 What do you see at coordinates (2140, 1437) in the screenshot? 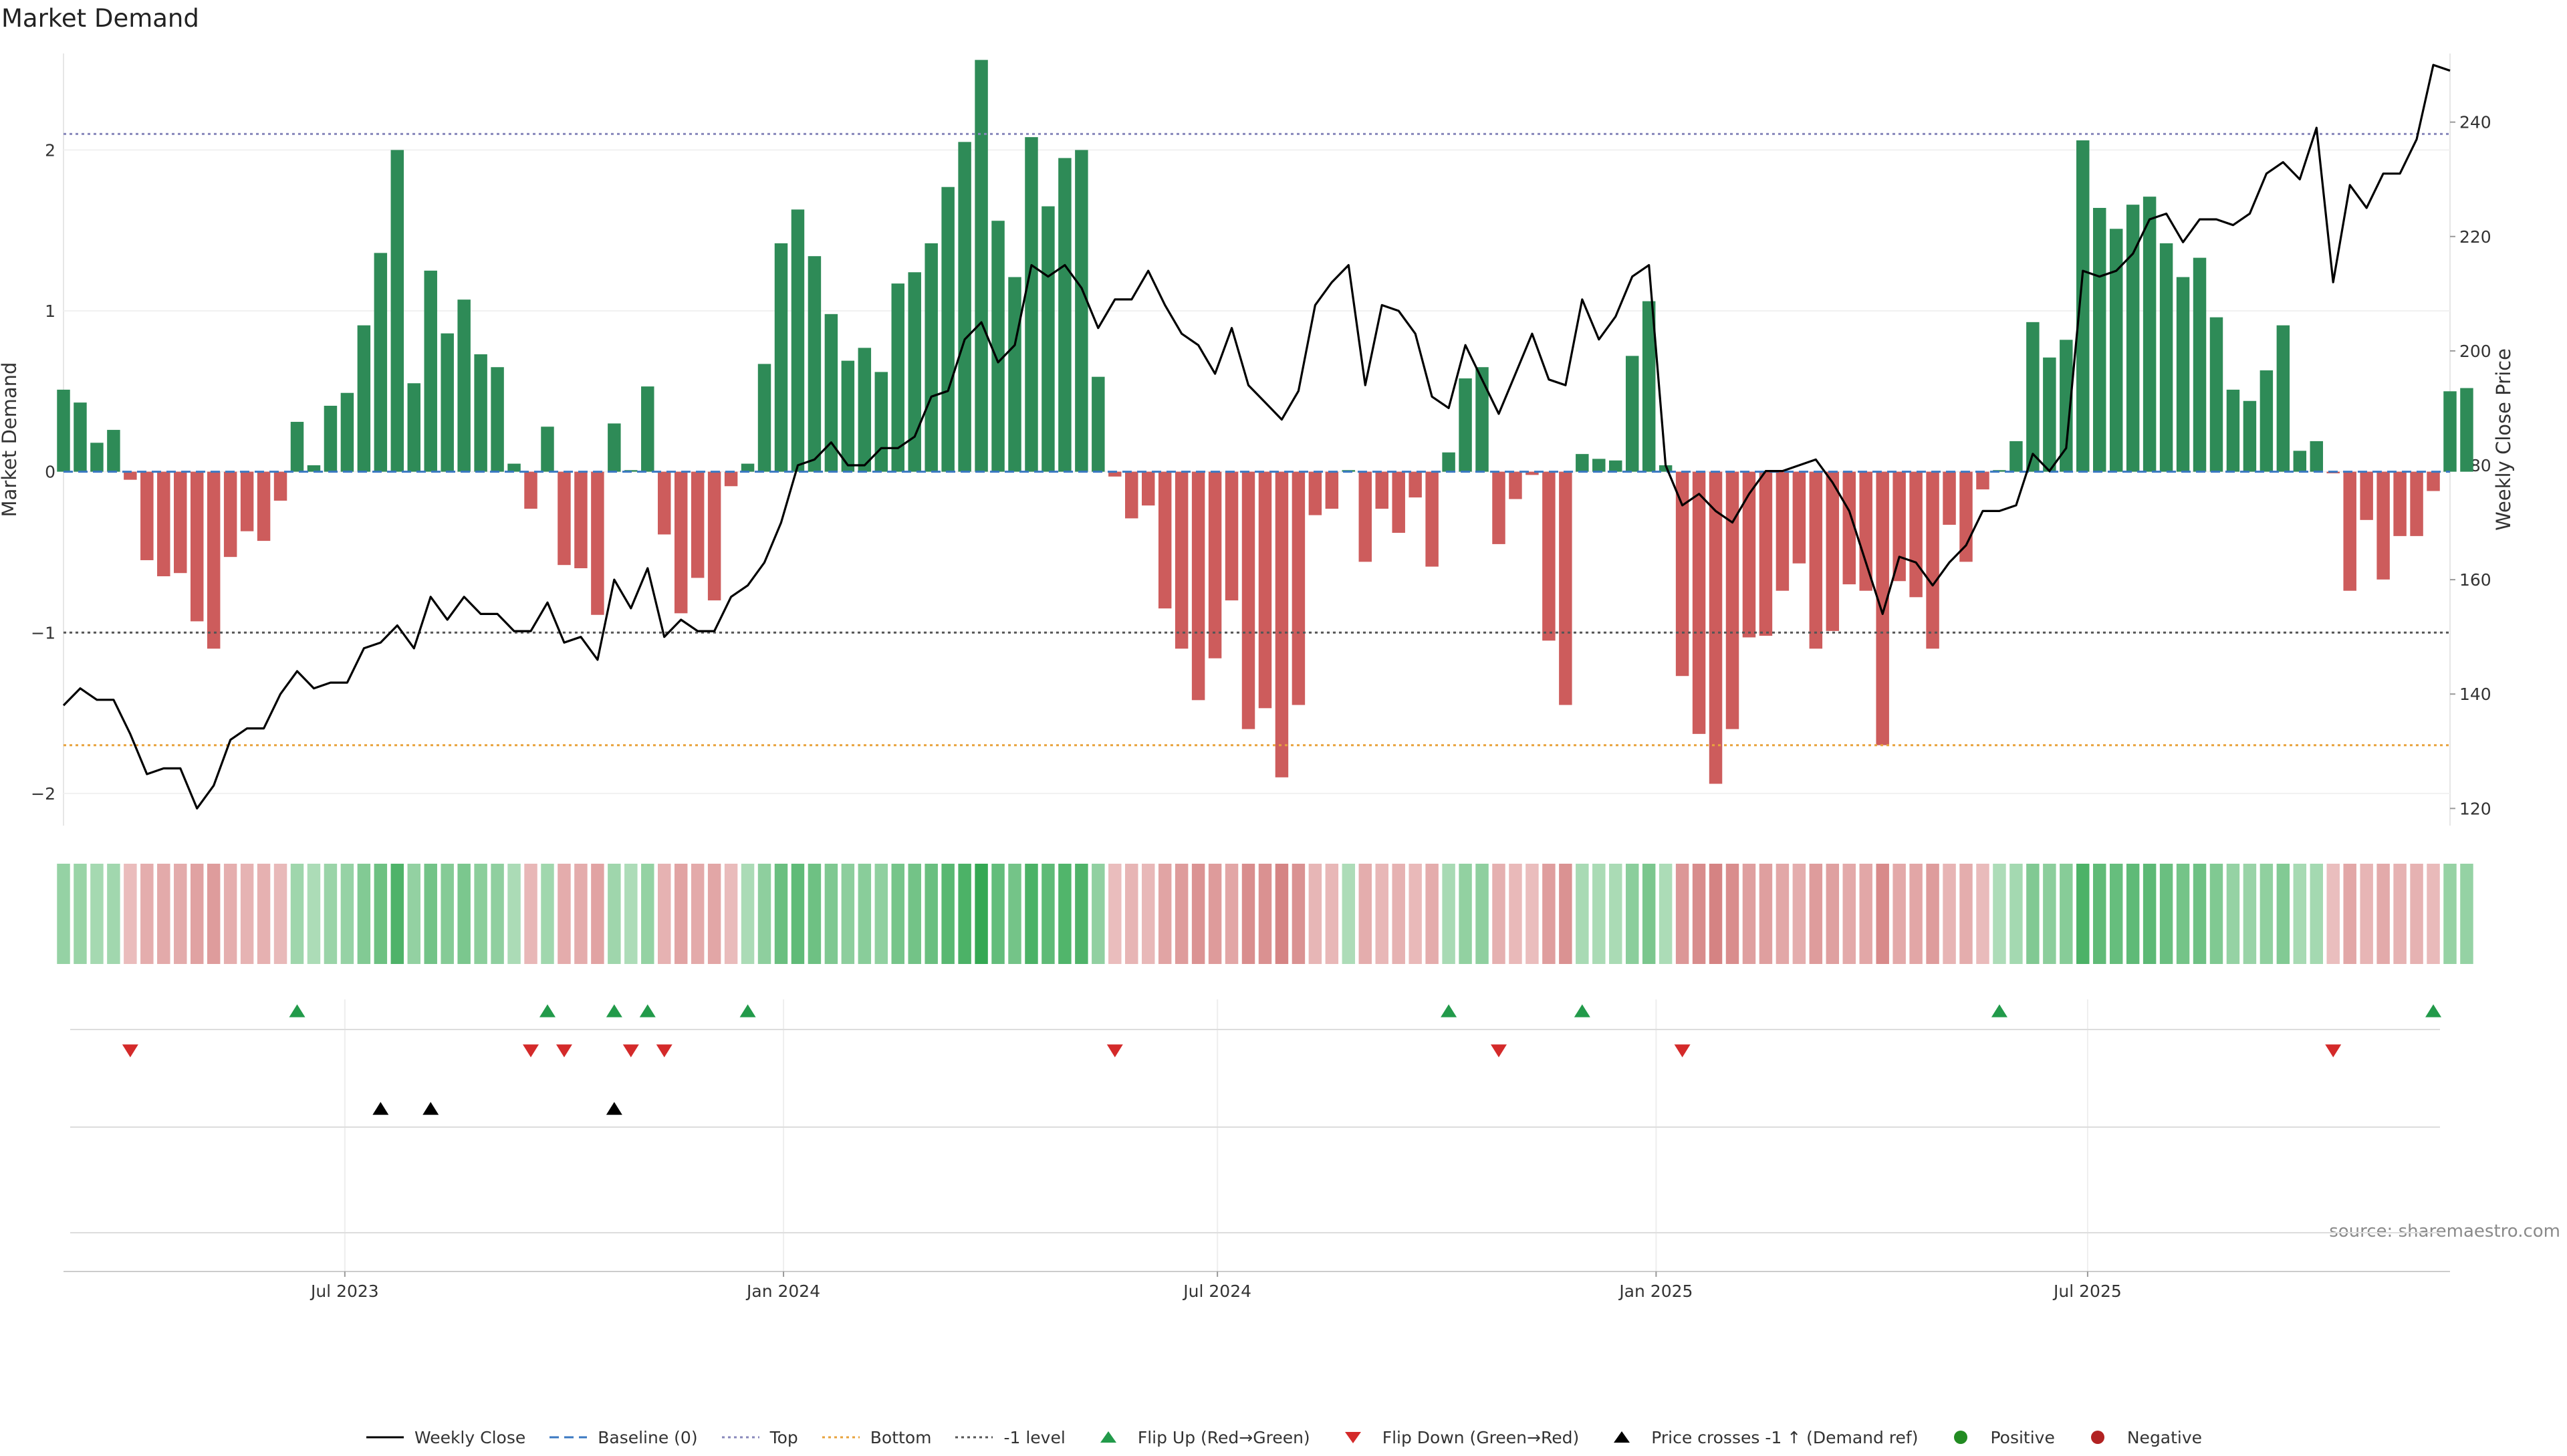
I see `legend-item: Negative` at bounding box center [2140, 1437].